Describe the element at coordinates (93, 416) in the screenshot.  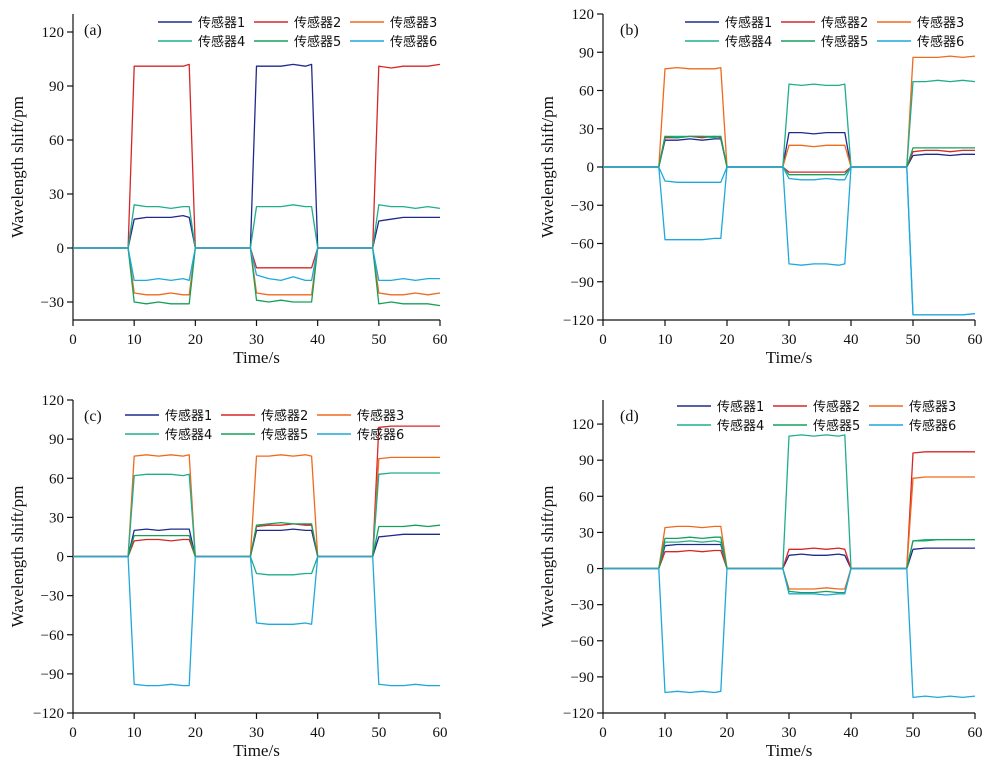
I see `panel-label: (c)` at that location.